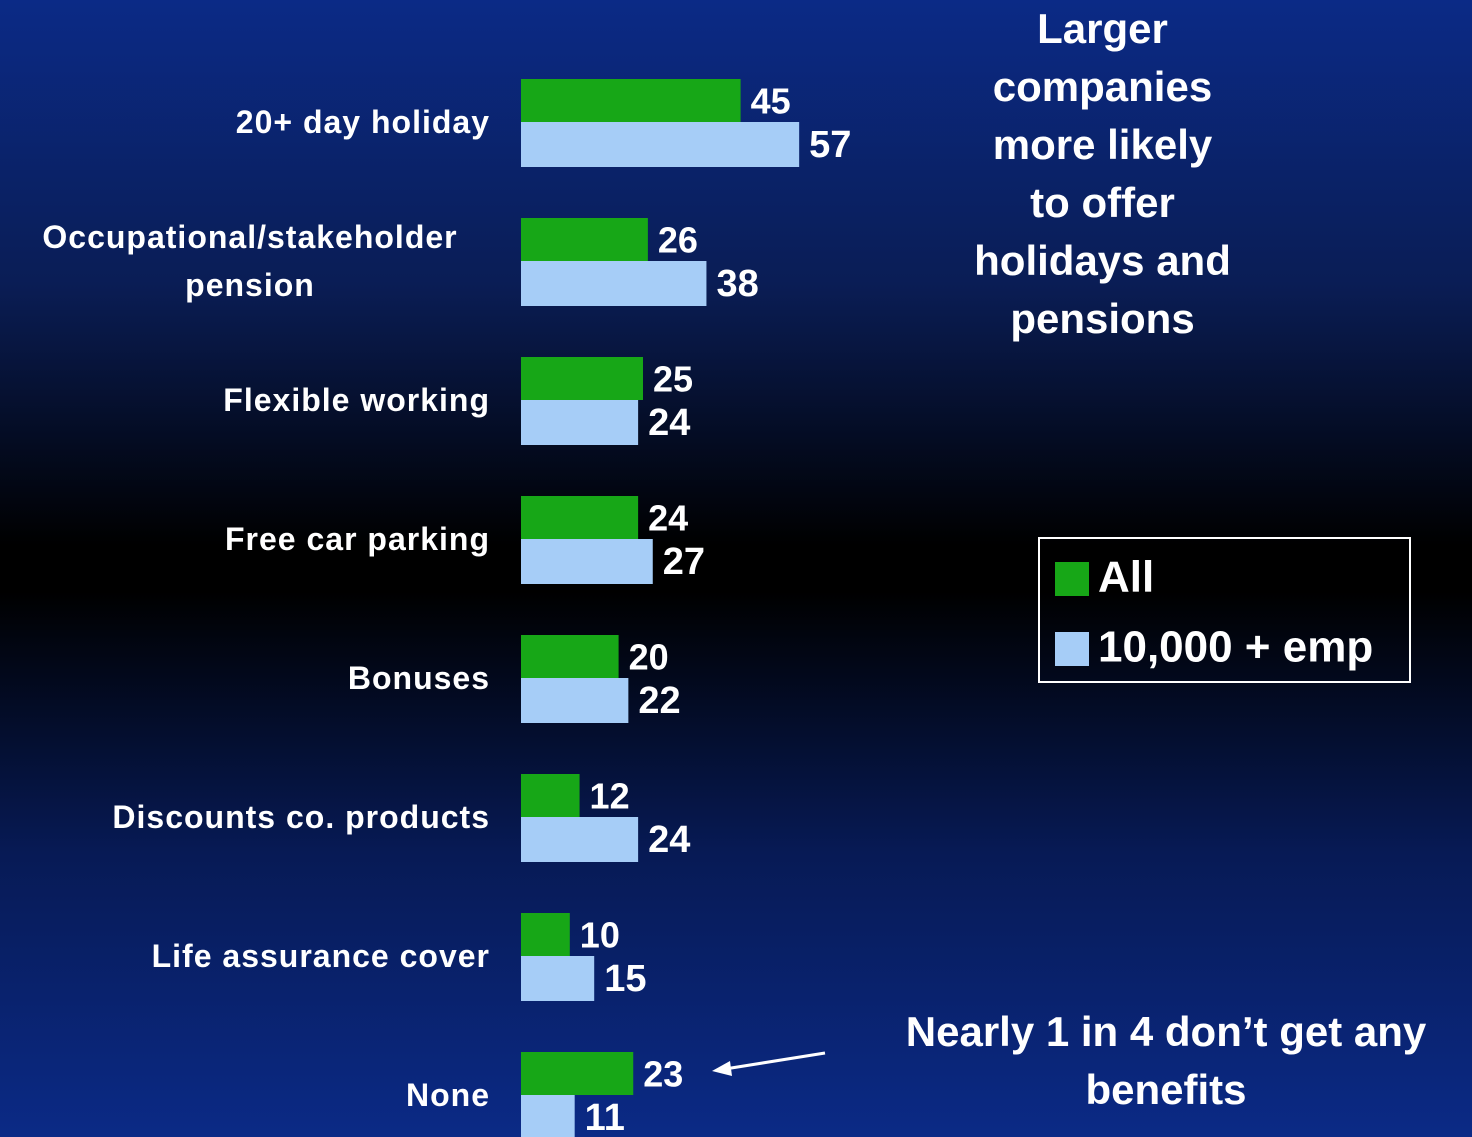 Image resolution: width=1472 pixels, height=1137 pixels. I want to click on value-label: 45, so click(771, 101).